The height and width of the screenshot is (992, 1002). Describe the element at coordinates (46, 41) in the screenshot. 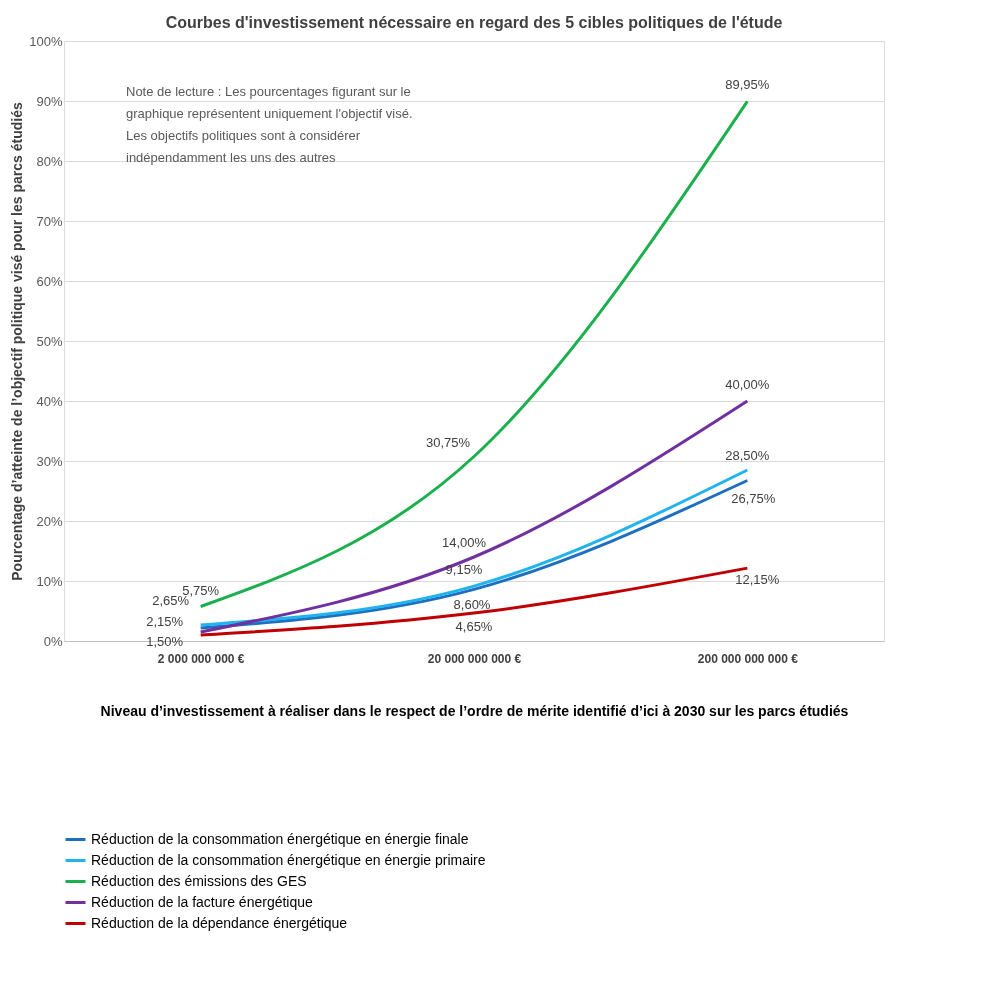

I see `y-tick-label: 100%` at that location.